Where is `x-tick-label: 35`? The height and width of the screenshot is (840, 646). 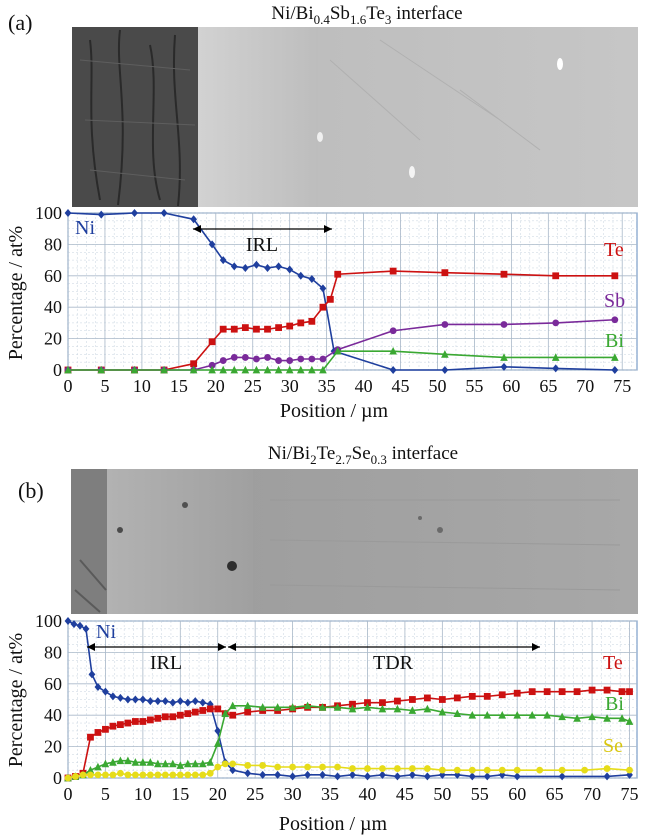 x-tick-label: 35 is located at coordinates (330, 794).